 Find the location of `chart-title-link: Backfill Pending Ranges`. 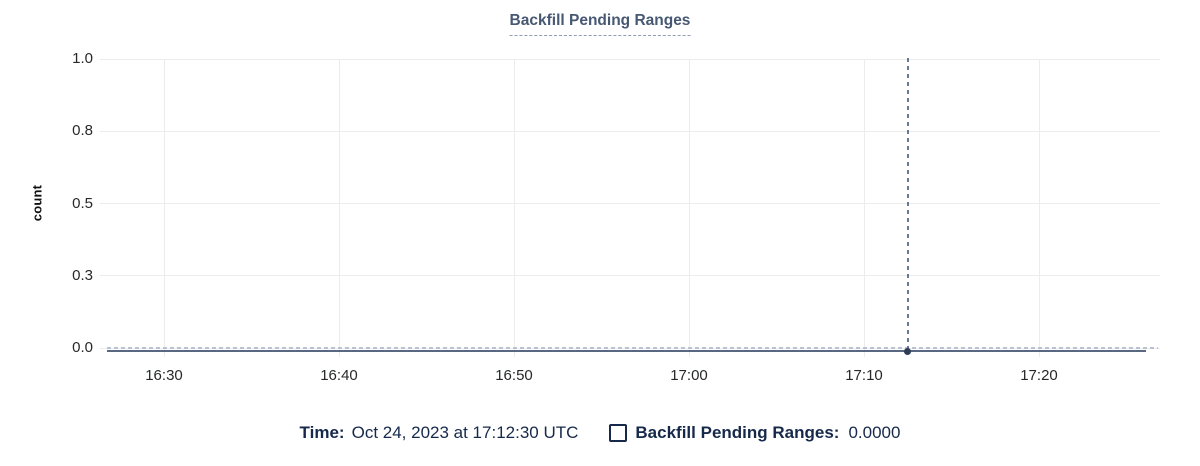

chart-title-link: Backfill Pending Ranges is located at coordinates (600, 24).